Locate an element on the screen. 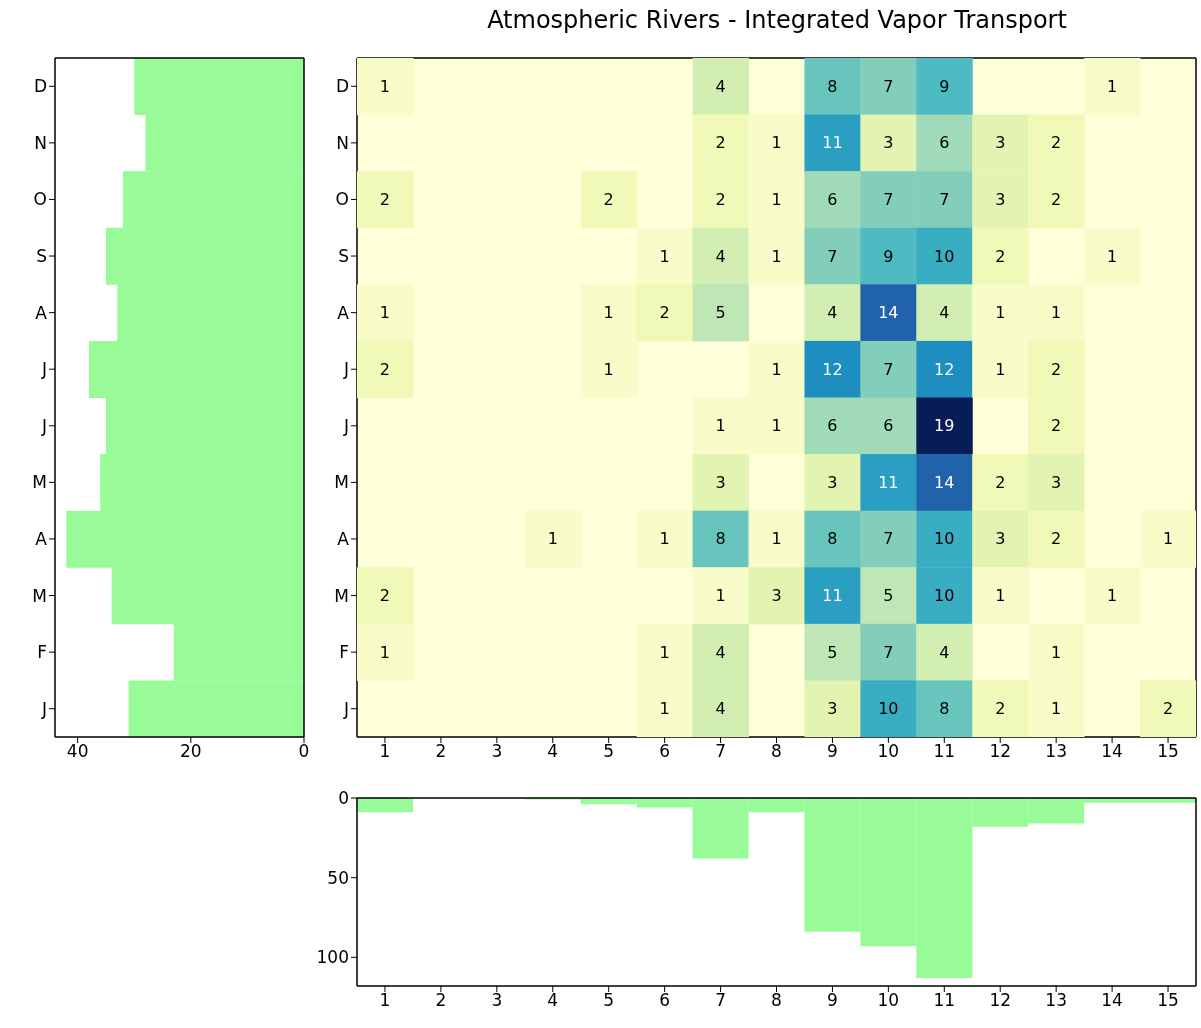  x-tick-label: 8 is located at coordinates (776, 1000).